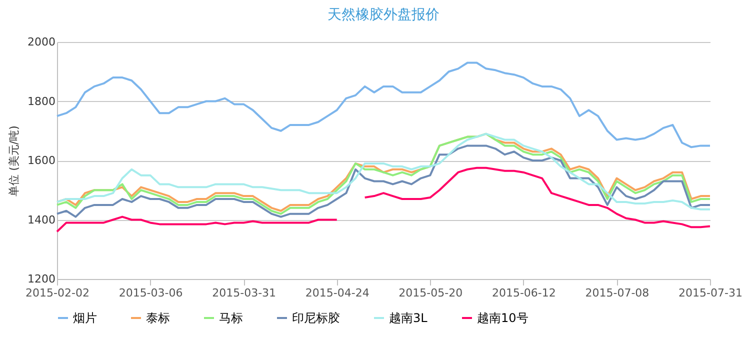  I want to click on y-tick-label: 2000, so click(42, 42).